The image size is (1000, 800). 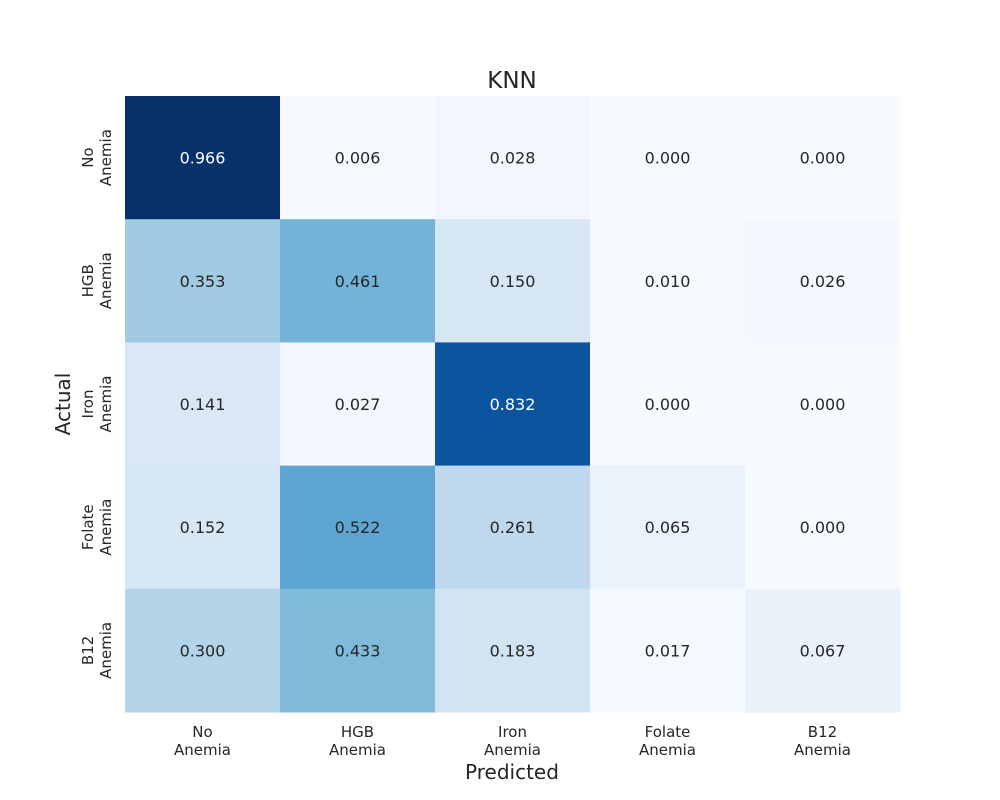 What do you see at coordinates (512, 772) in the screenshot?
I see `x-axis-label: Predicted` at bounding box center [512, 772].